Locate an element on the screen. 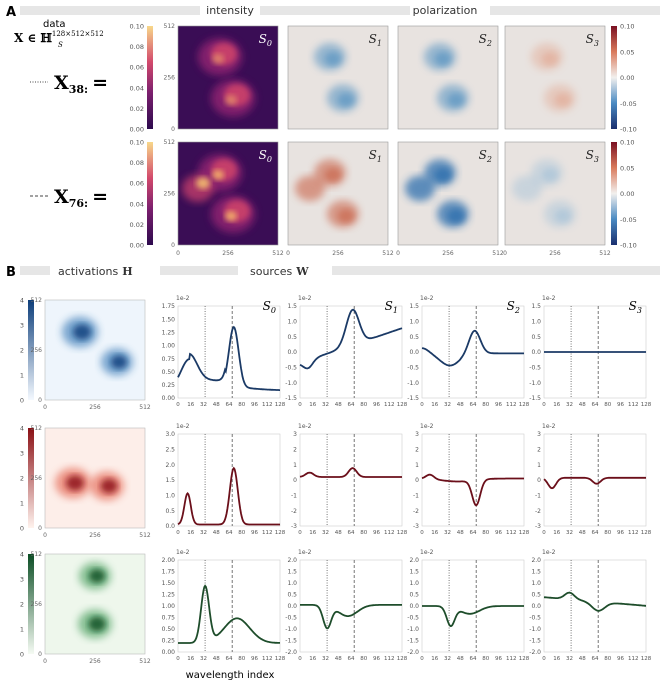 The image size is (664, 684). cbar-tick-label: 2 is located at coordinates (22, 351).